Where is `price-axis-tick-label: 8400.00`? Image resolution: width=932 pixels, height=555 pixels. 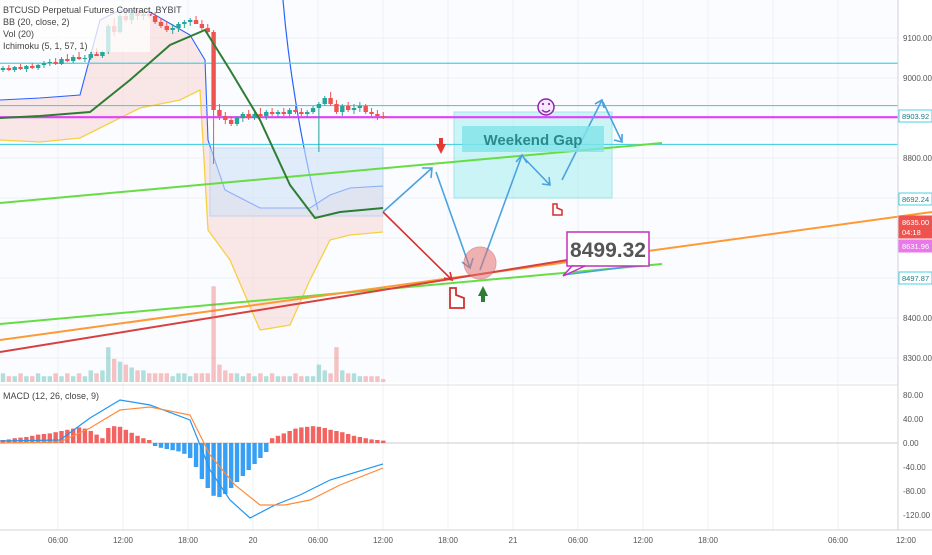 price-axis-tick-label: 8400.00 is located at coordinates (917, 318).